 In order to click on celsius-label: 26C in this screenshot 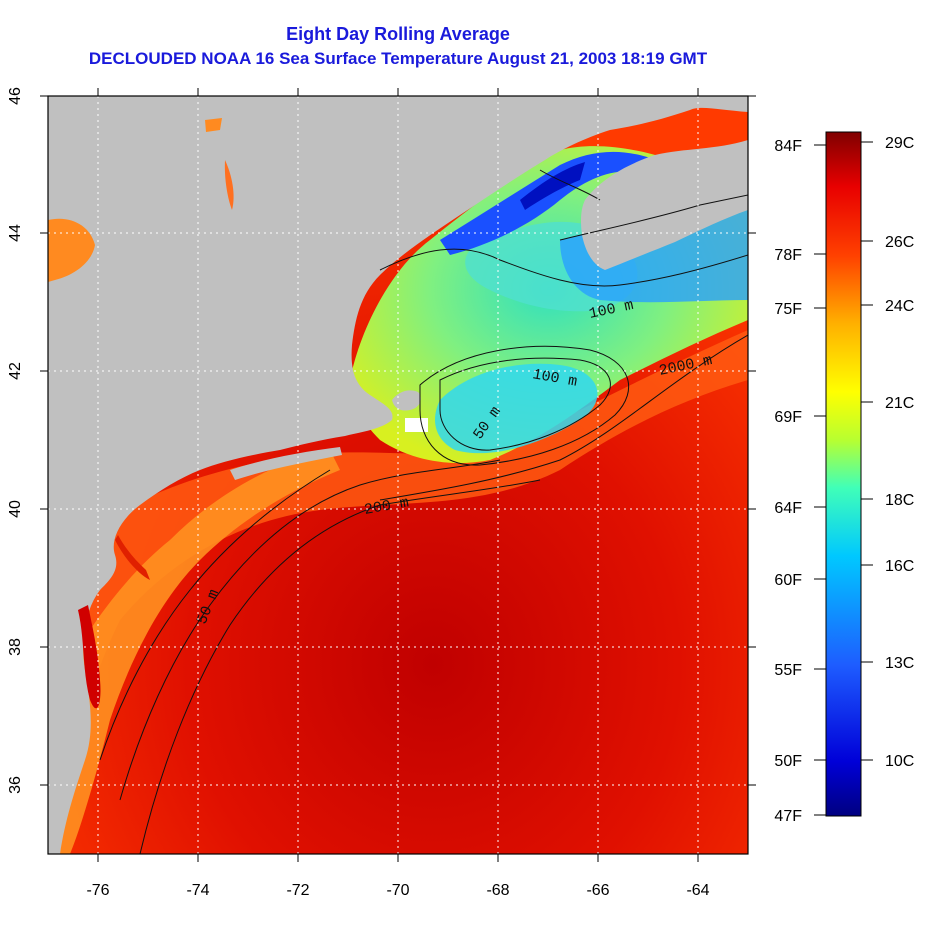, I will do `click(899, 242)`.